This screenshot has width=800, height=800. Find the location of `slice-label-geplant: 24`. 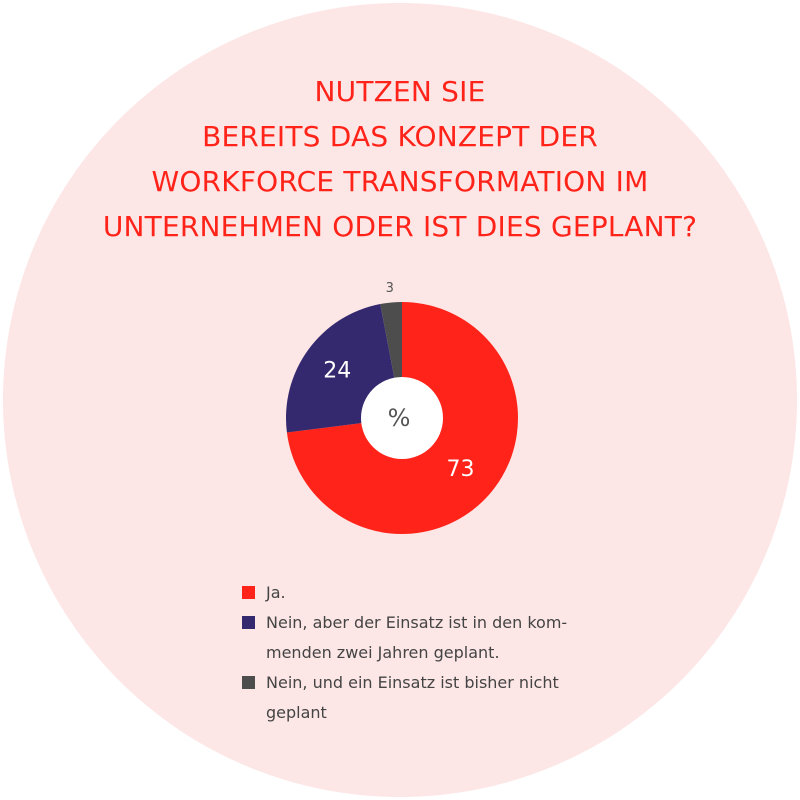

slice-label-geplant: 24 is located at coordinates (337, 370).